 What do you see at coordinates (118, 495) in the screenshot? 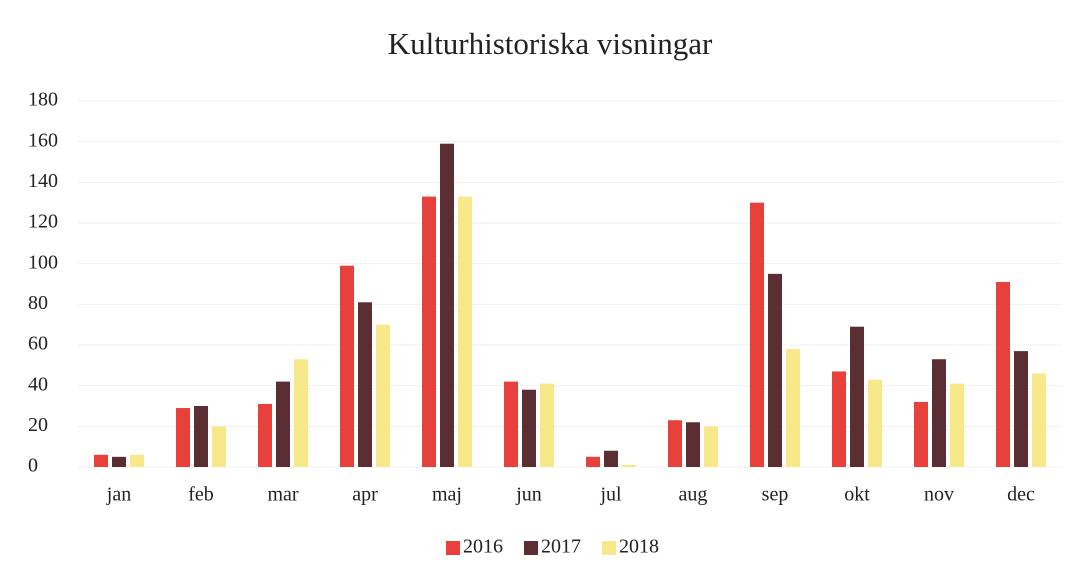
I see `x-tick-label: jan` at bounding box center [118, 495].